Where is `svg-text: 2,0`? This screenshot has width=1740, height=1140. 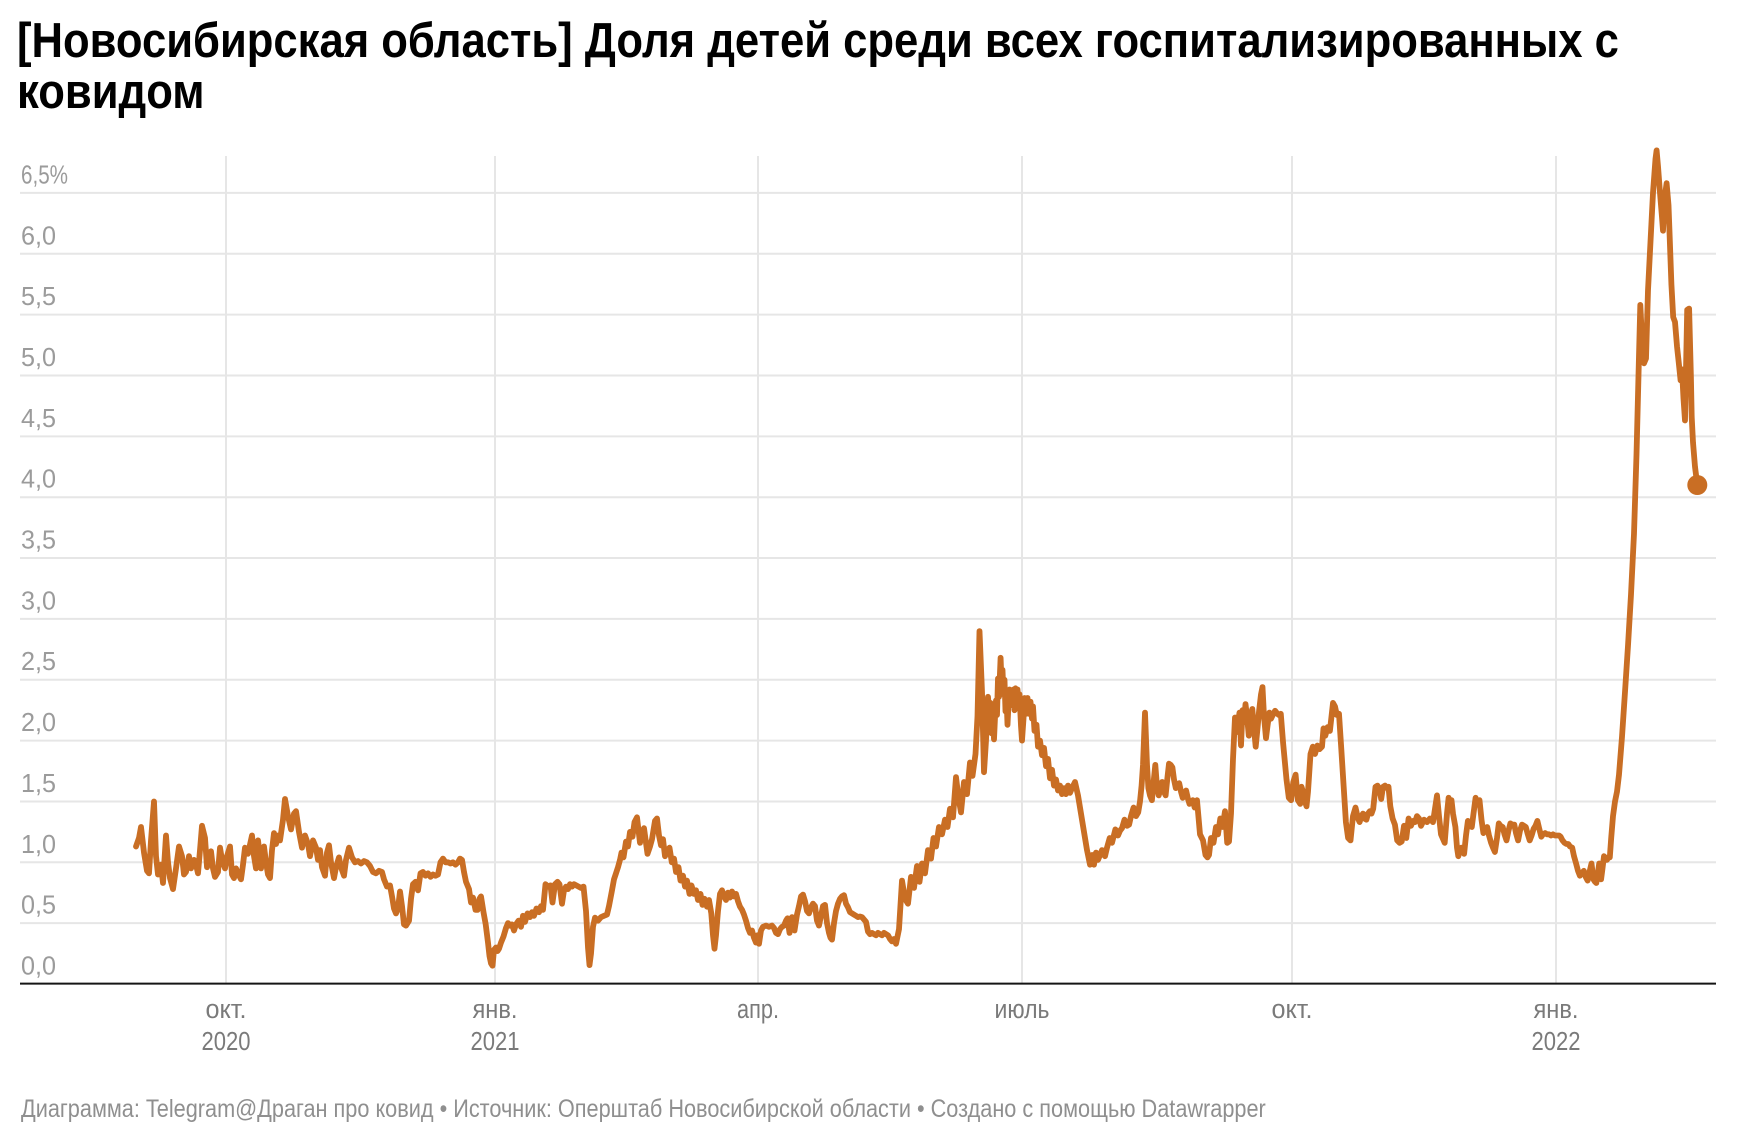
svg-text: 2,0 is located at coordinates (38, 723).